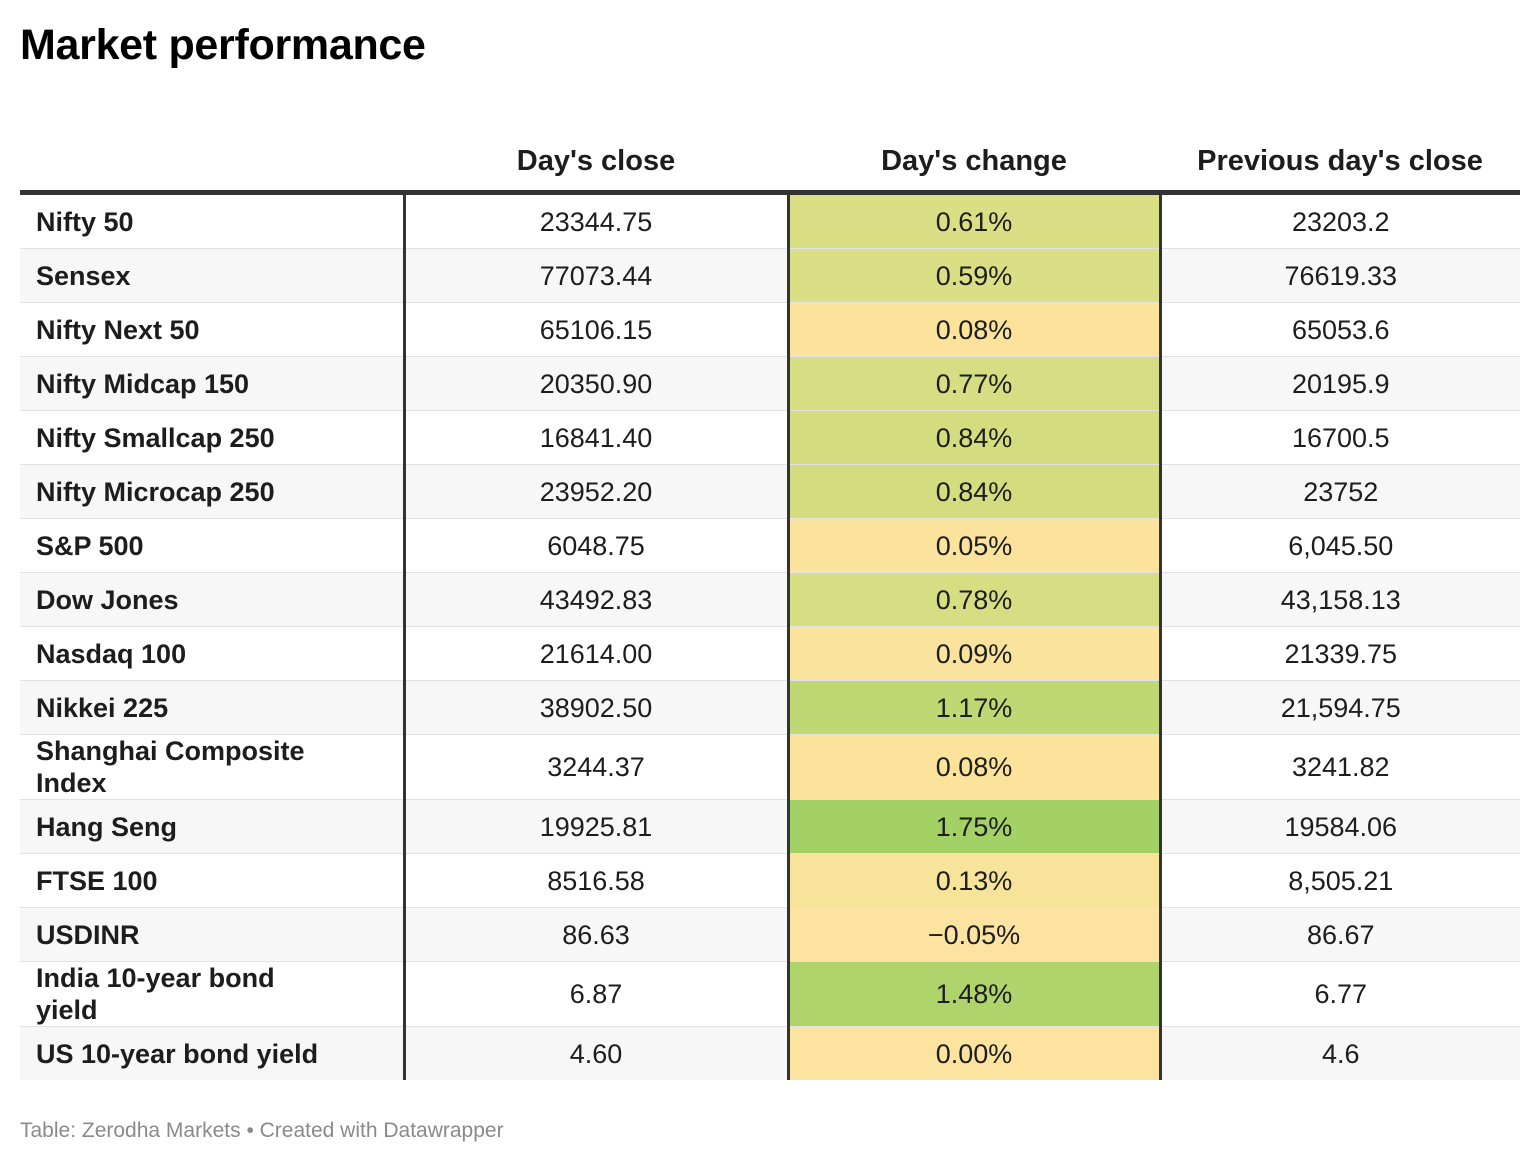 The height and width of the screenshot is (1164, 1540). What do you see at coordinates (1340, 880) in the screenshot?
I see `row-previous-close-cell: 8,505.21` at bounding box center [1340, 880].